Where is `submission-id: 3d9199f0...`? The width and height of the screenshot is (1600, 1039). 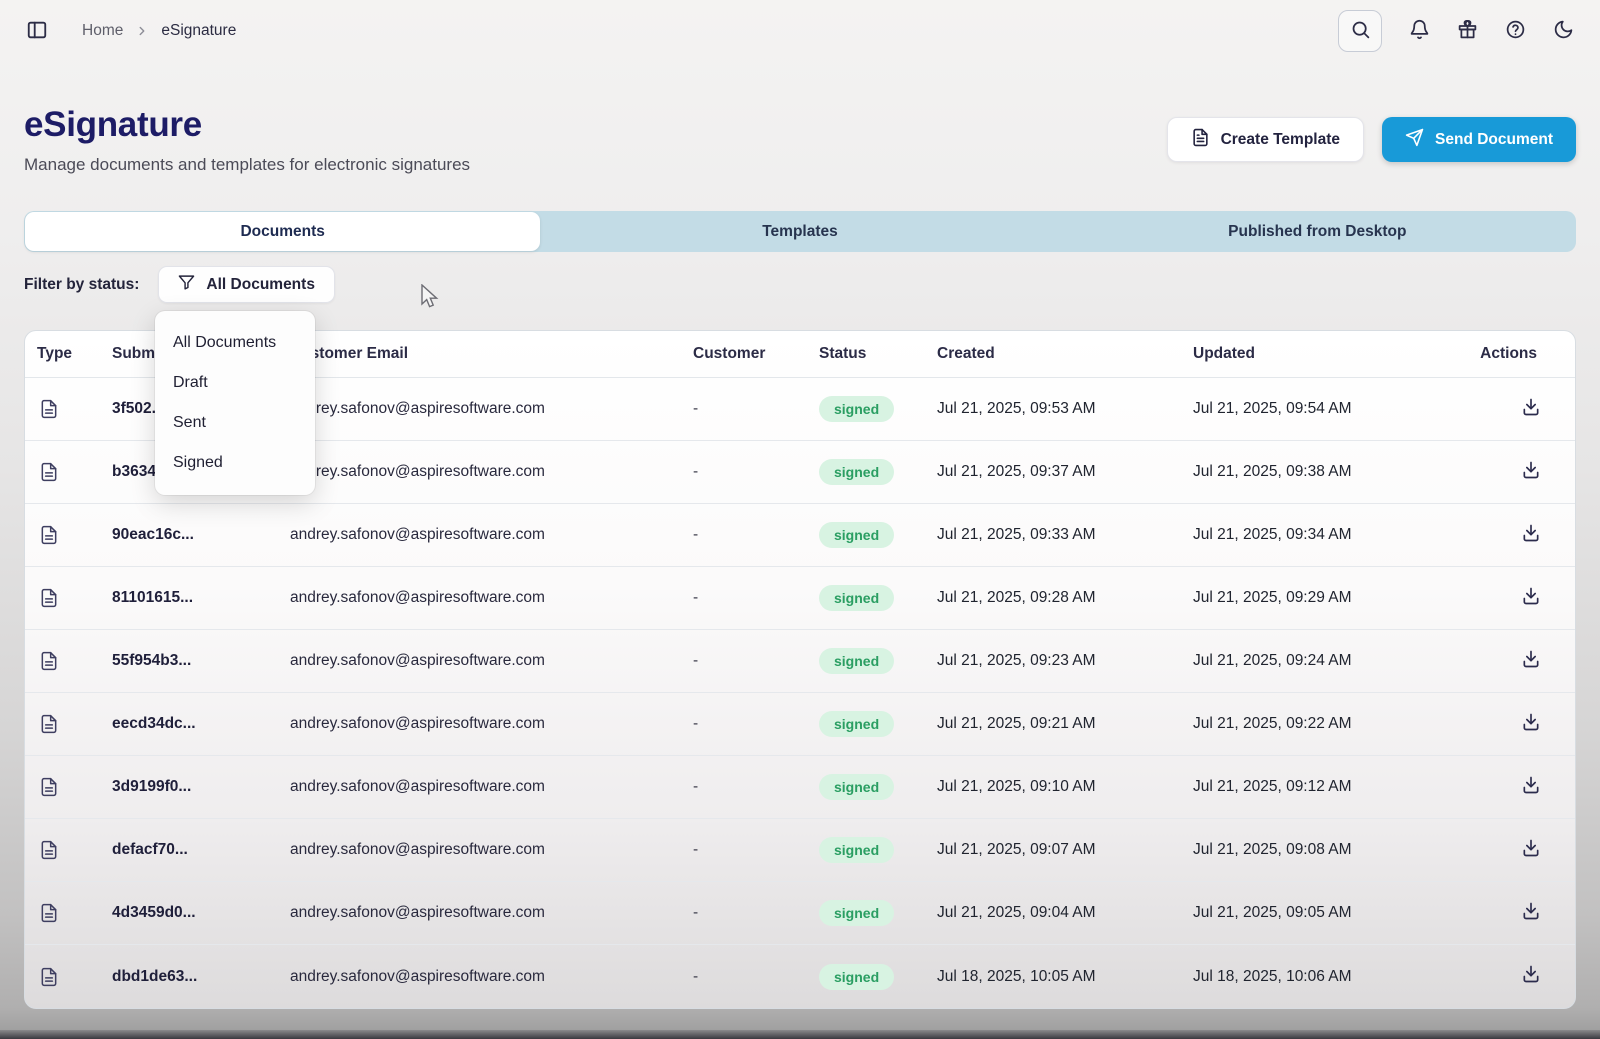 submission-id: 3d9199f0... is located at coordinates (152, 786).